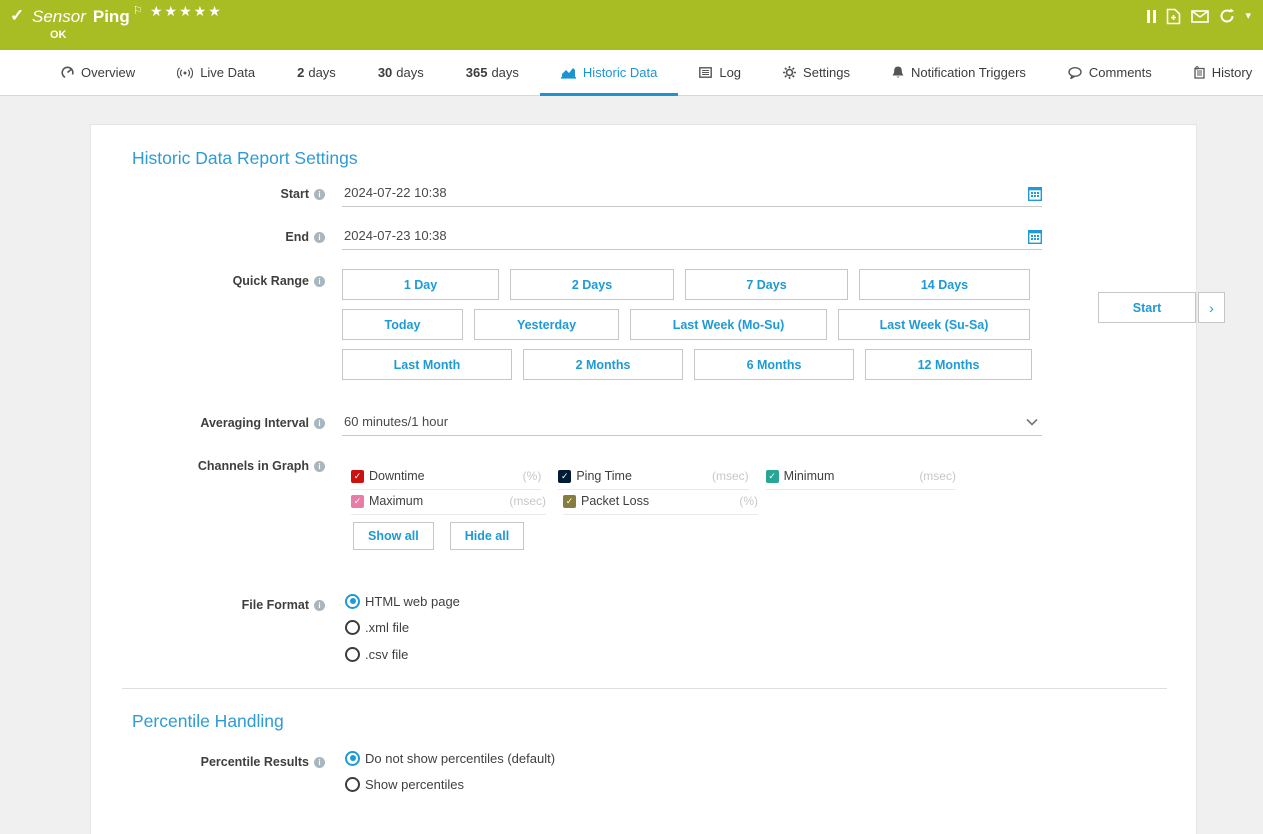 Image resolution: width=1263 pixels, height=834 pixels. Describe the element at coordinates (1248, 15) in the screenshot. I see `chevron-down-icon: ▾` at that location.